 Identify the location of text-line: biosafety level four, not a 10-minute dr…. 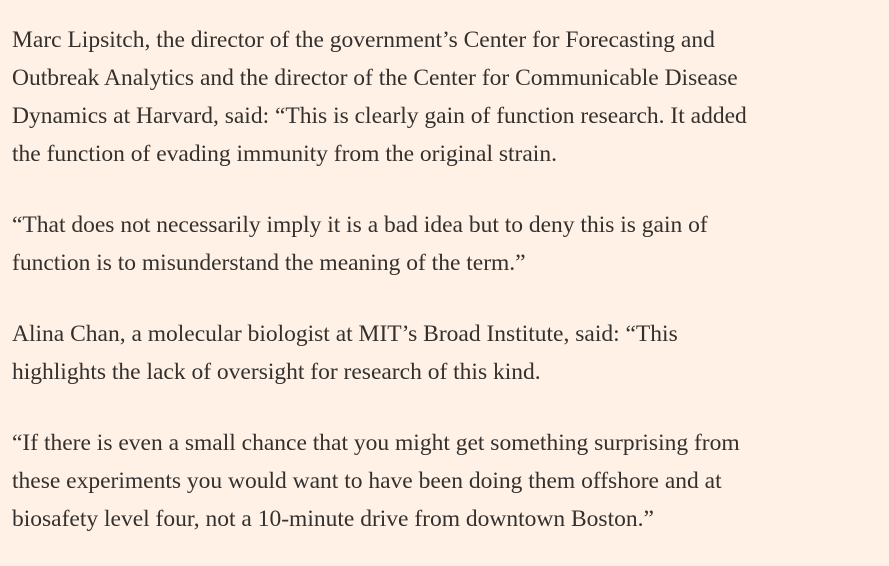
(333, 519).